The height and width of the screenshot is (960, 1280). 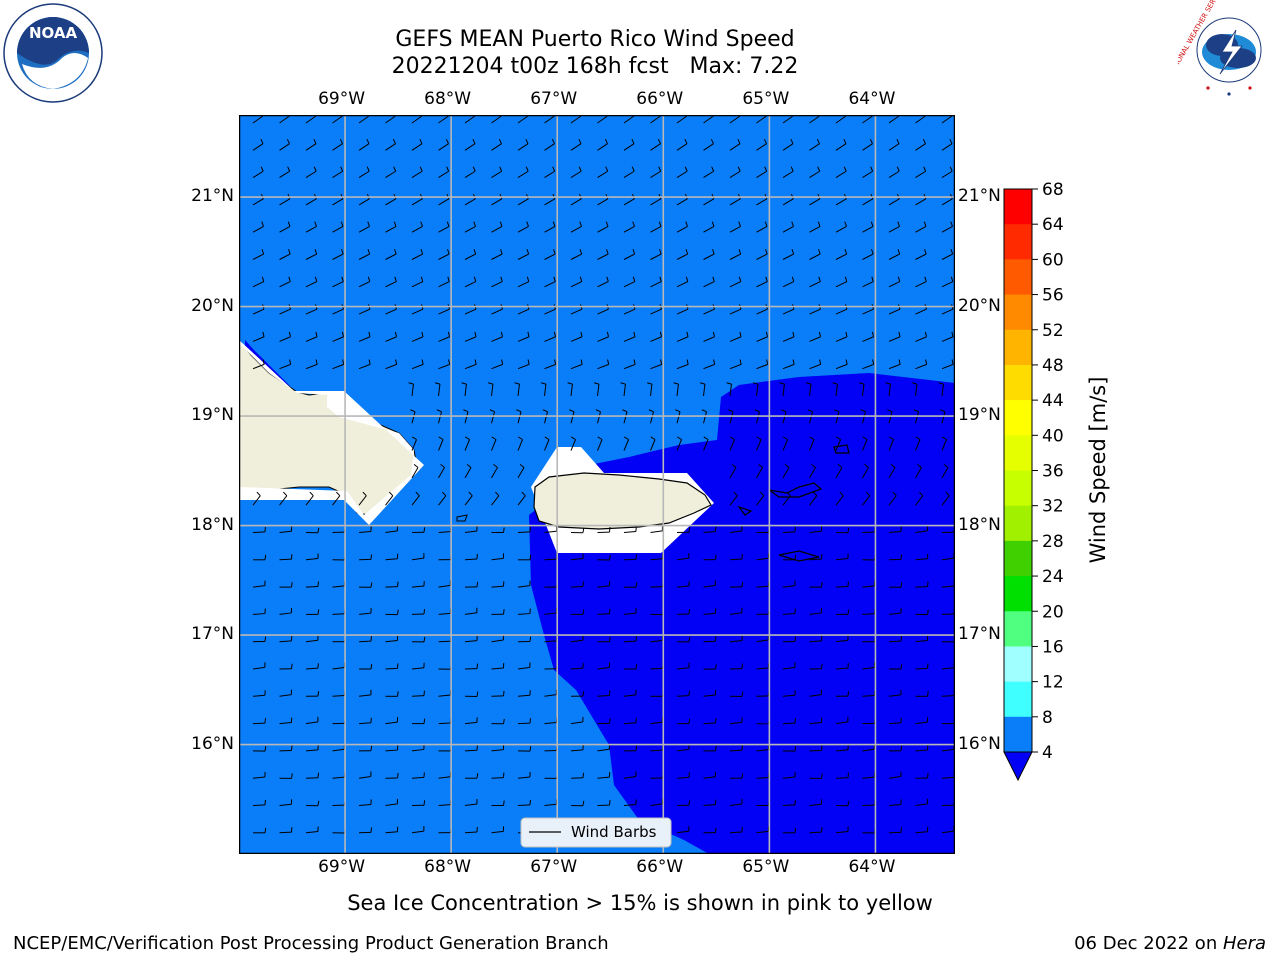 I want to click on lon-label-bottom: 65°W, so click(x=766, y=867).